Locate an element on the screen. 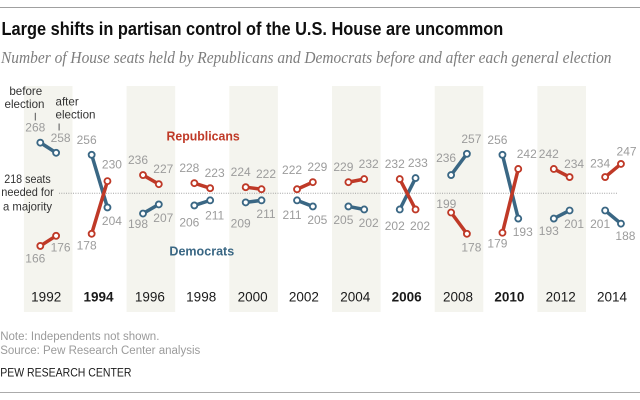  svg-text: 223 is located at coordinates (215, 173).